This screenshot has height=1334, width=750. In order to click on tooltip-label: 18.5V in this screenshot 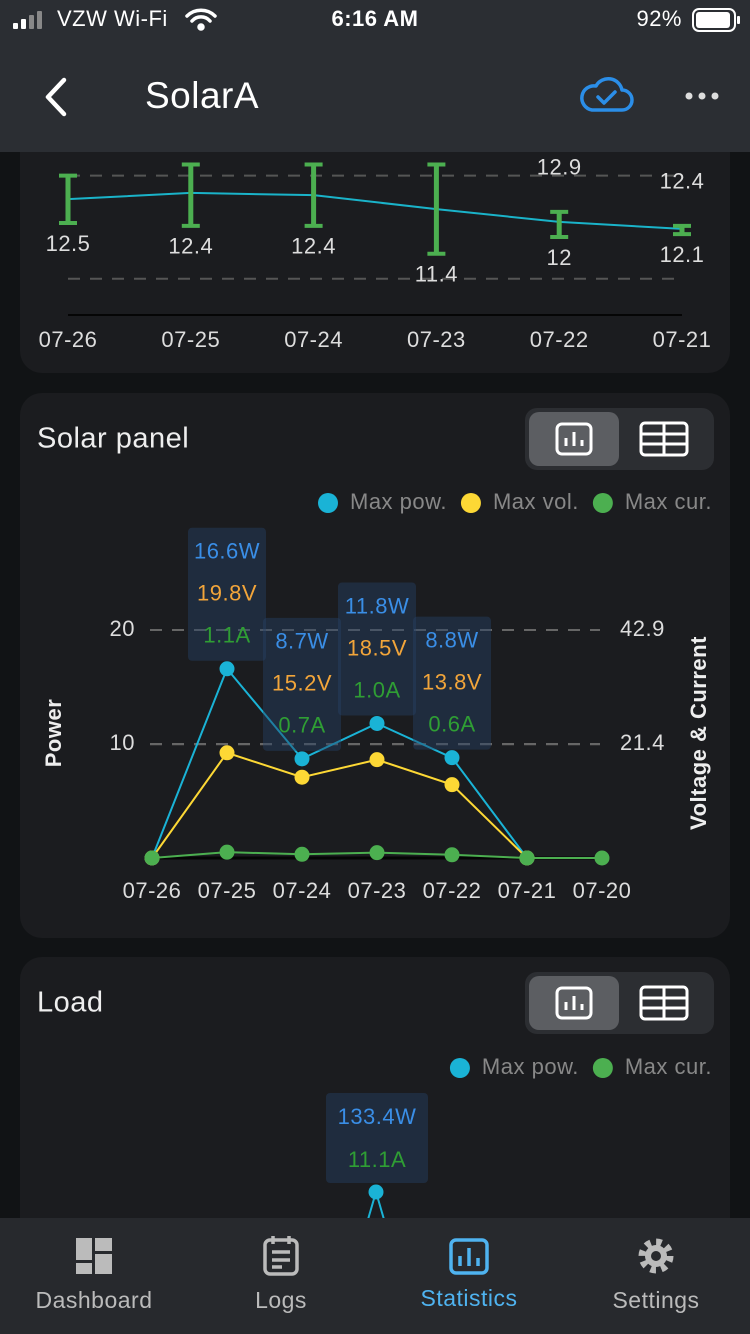, I will do `click(377, 647)`.